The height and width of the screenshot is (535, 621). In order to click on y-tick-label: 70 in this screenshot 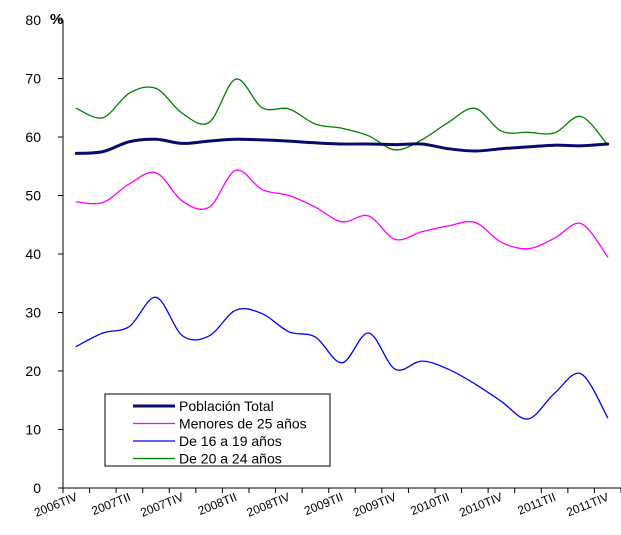, I will do `click(33, 79)`.